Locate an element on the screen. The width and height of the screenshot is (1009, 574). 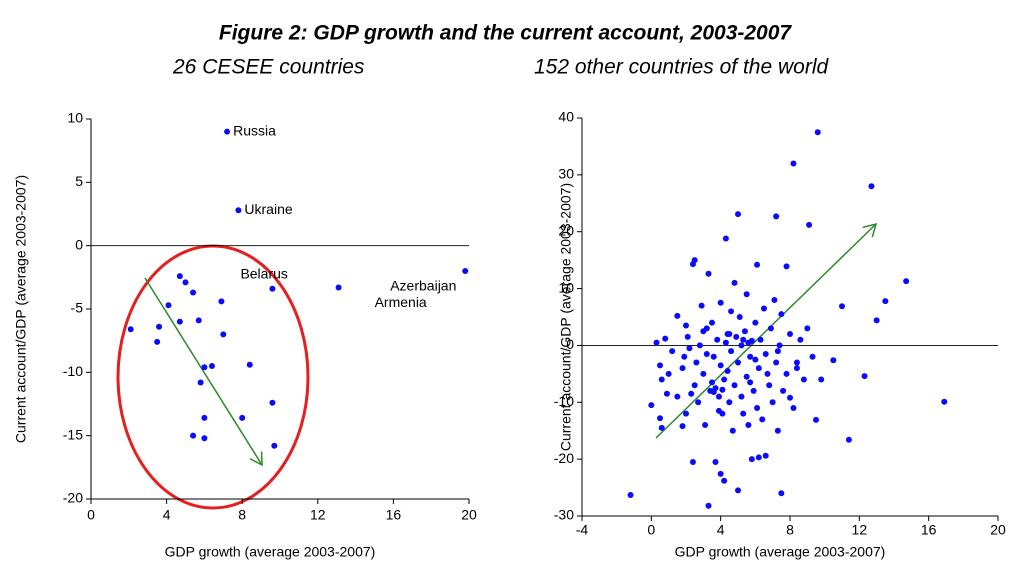
x-tick-label: 12 is located at coordinates (318, 515).